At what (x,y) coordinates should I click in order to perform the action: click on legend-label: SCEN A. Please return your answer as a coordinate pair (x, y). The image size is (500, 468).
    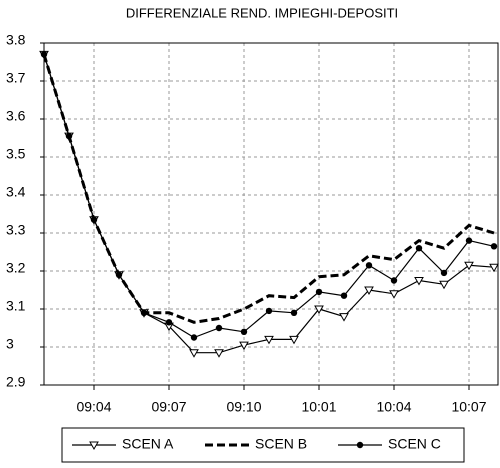
    Looking at the image, I should click on (148, 444).